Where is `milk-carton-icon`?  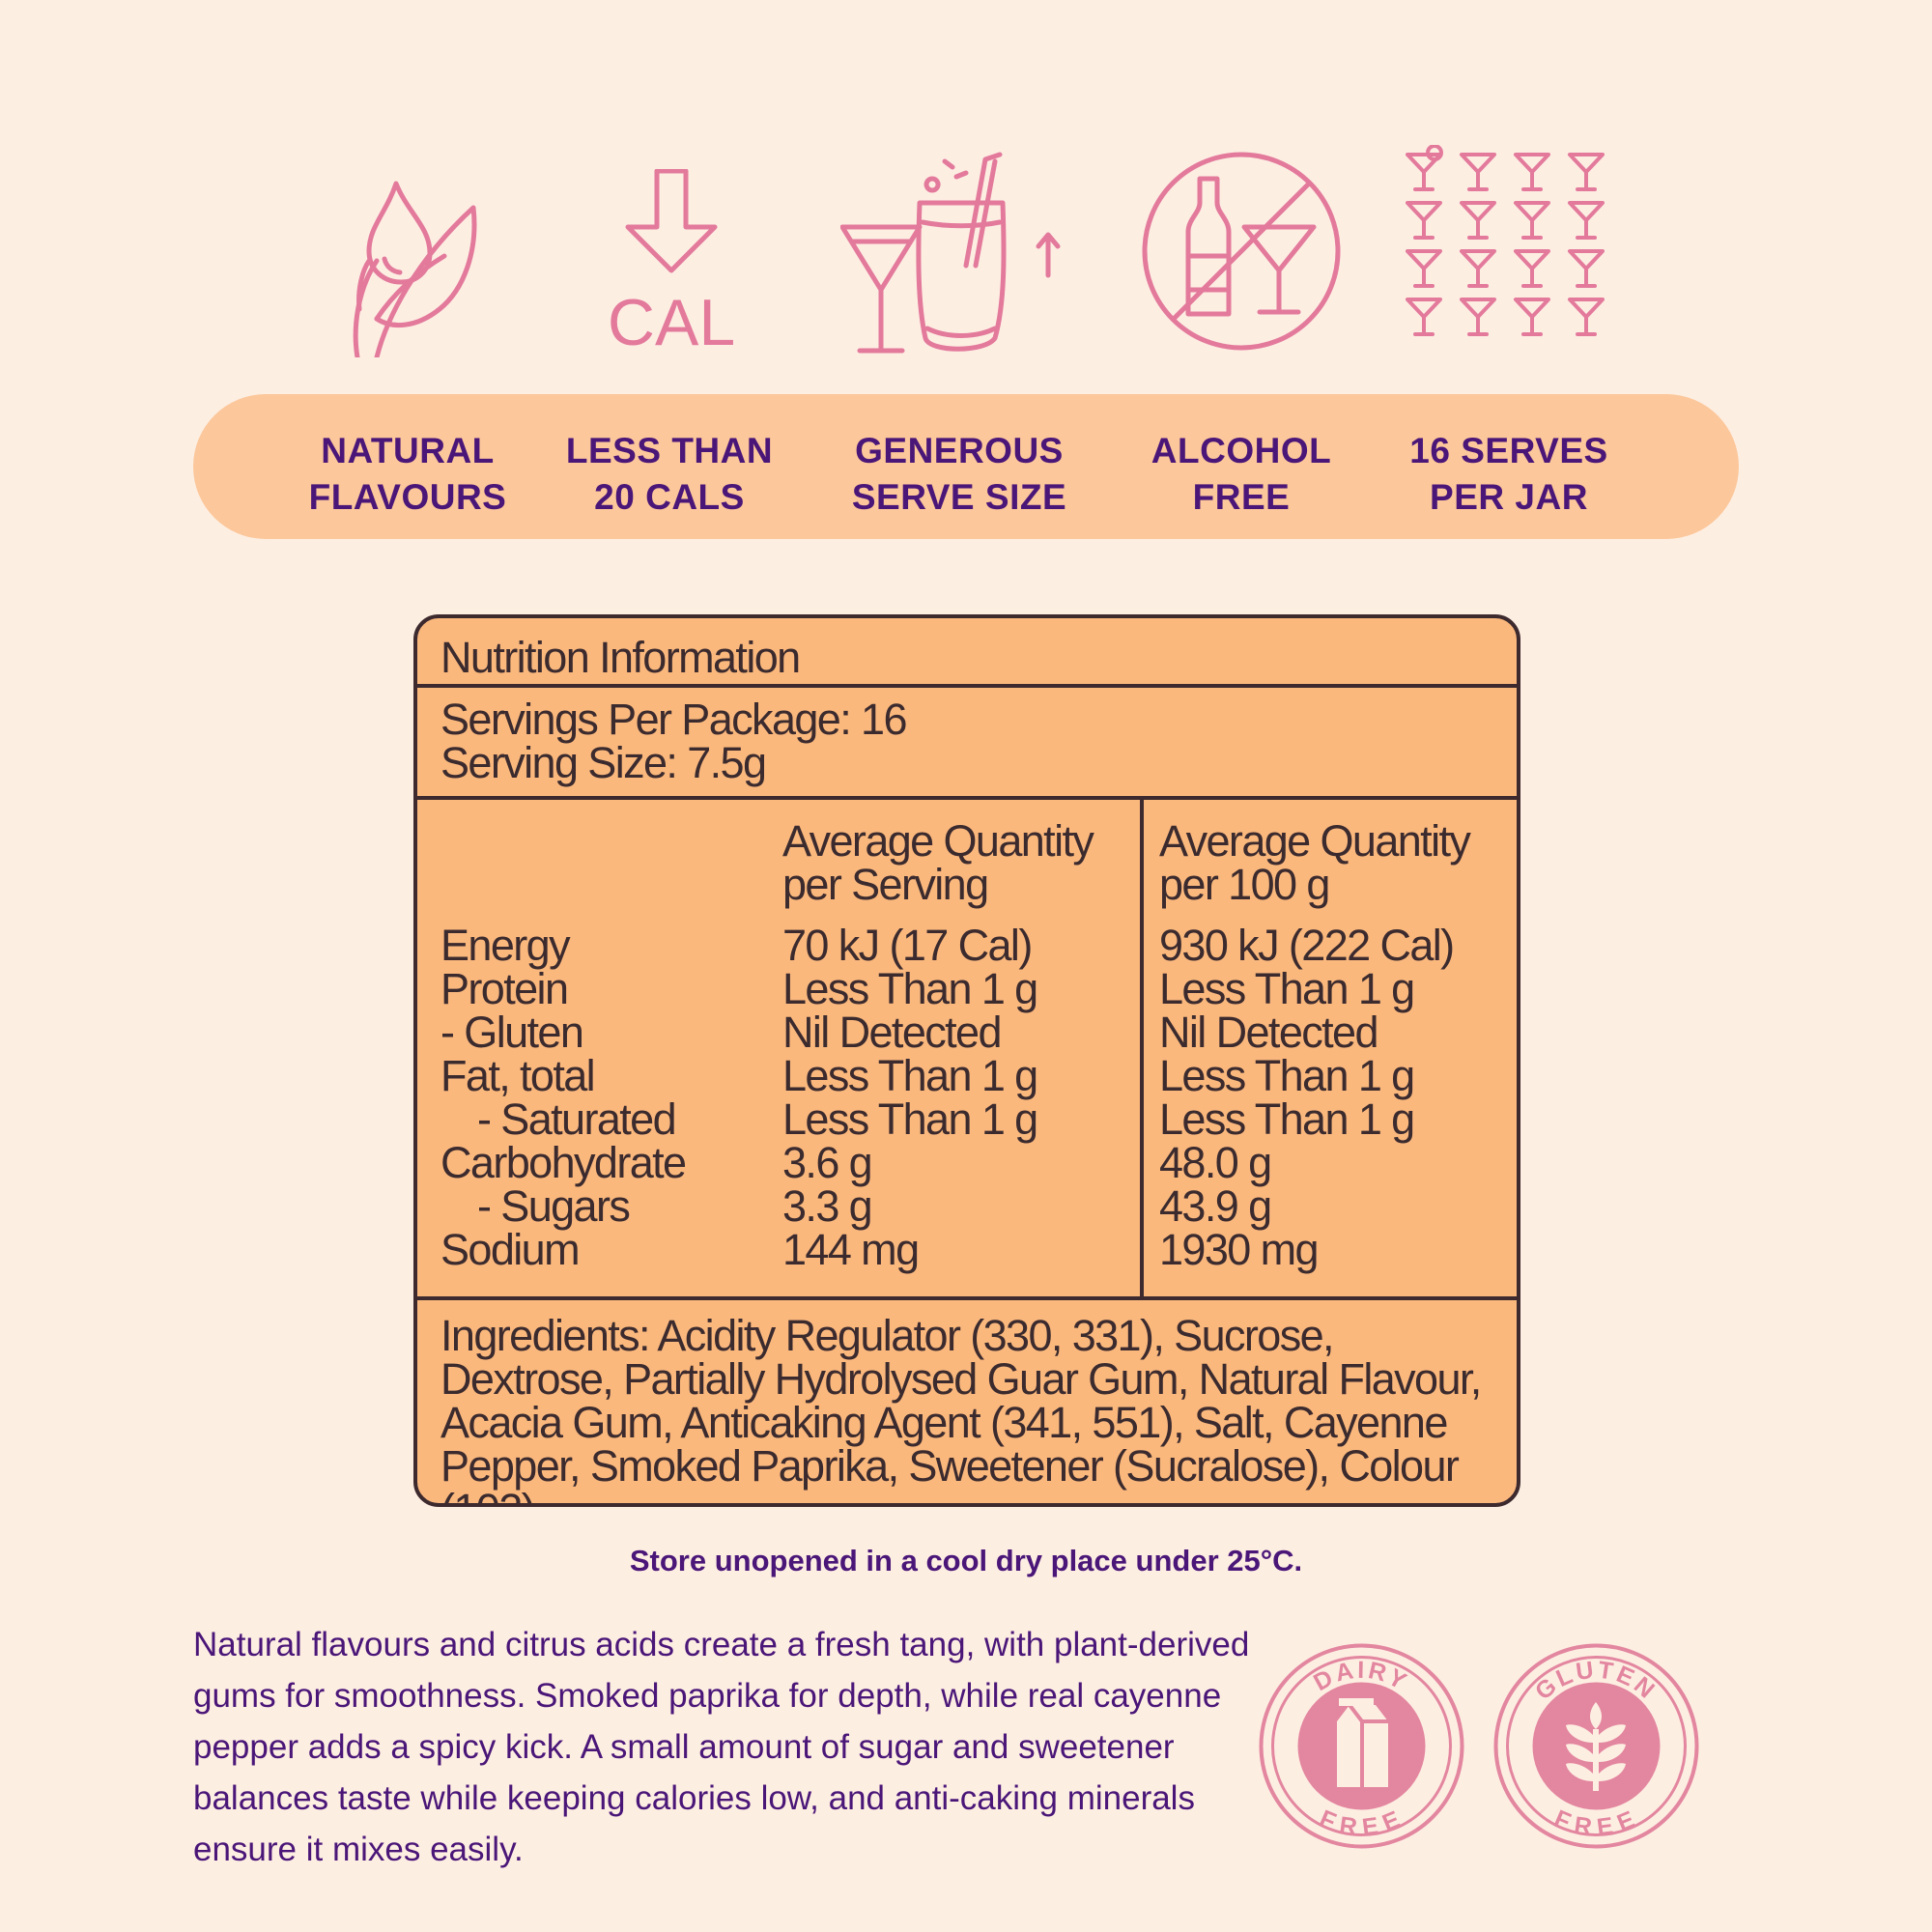 milk-carton-icon is located at coordinates (1362, 1742).